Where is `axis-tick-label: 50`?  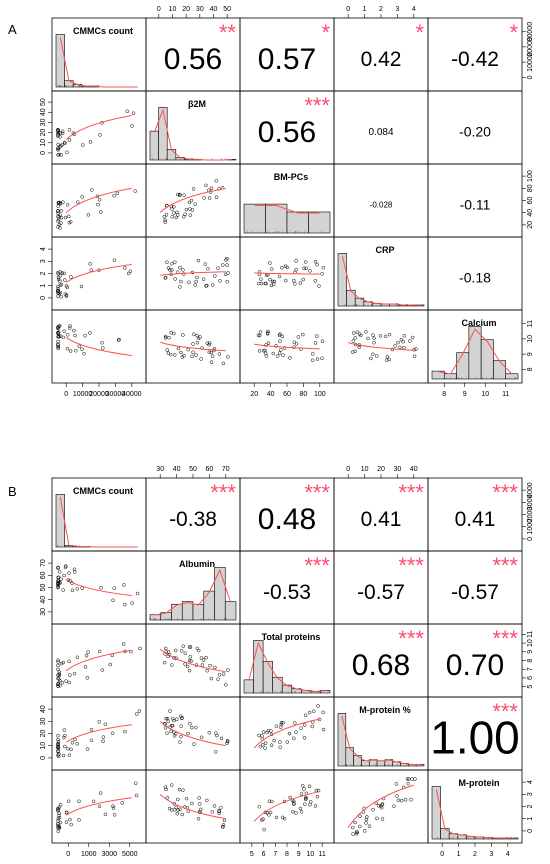 axis-tick-label: 50 is located at coordinates (227, 9).